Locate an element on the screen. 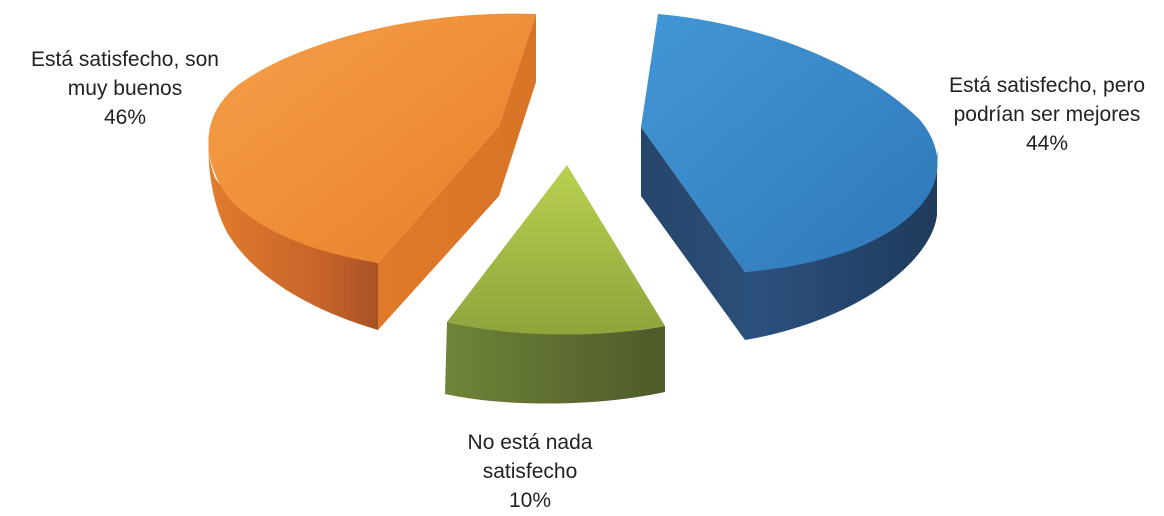  slice-green-top is located at coordinates (556, 250).